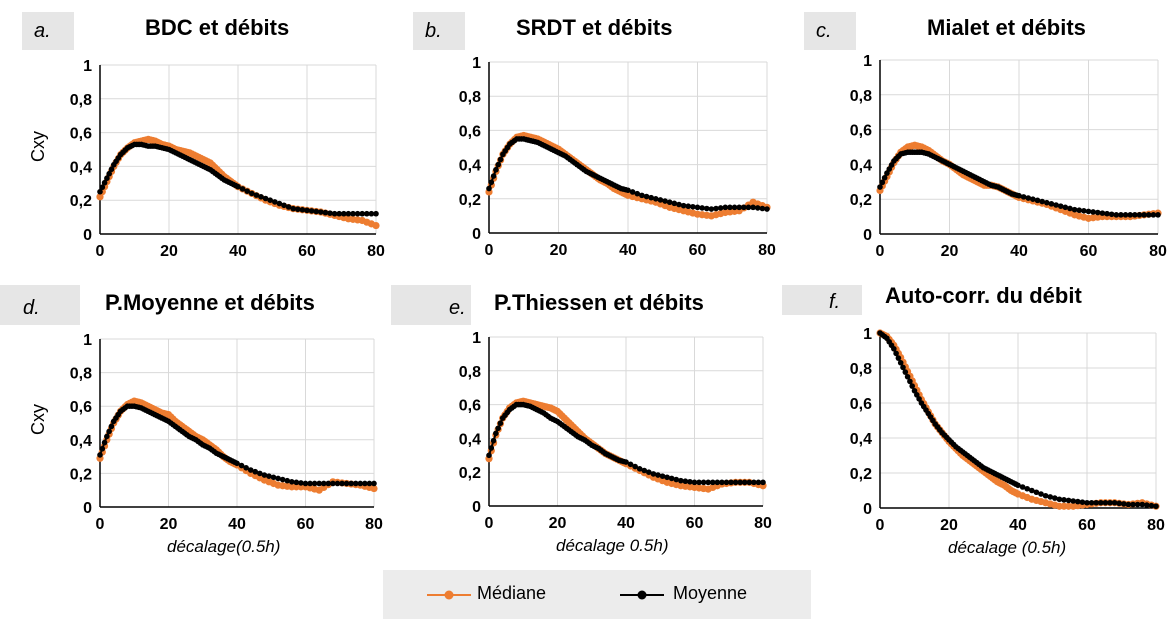  What do you see at coordinates (457, 308) in the screenshot?
I see `panel-letter: e.` at bounding box center [457, 308].